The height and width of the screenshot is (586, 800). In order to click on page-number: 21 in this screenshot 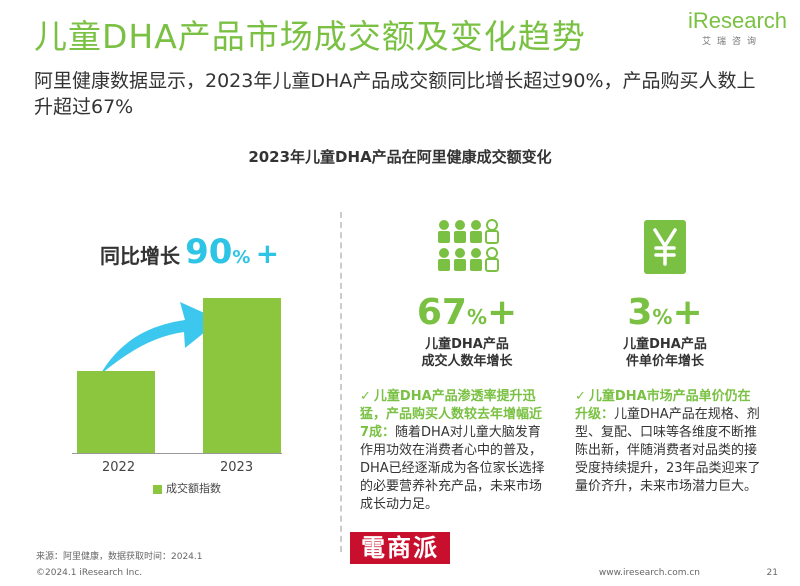, I will do `click(772, 573)`.